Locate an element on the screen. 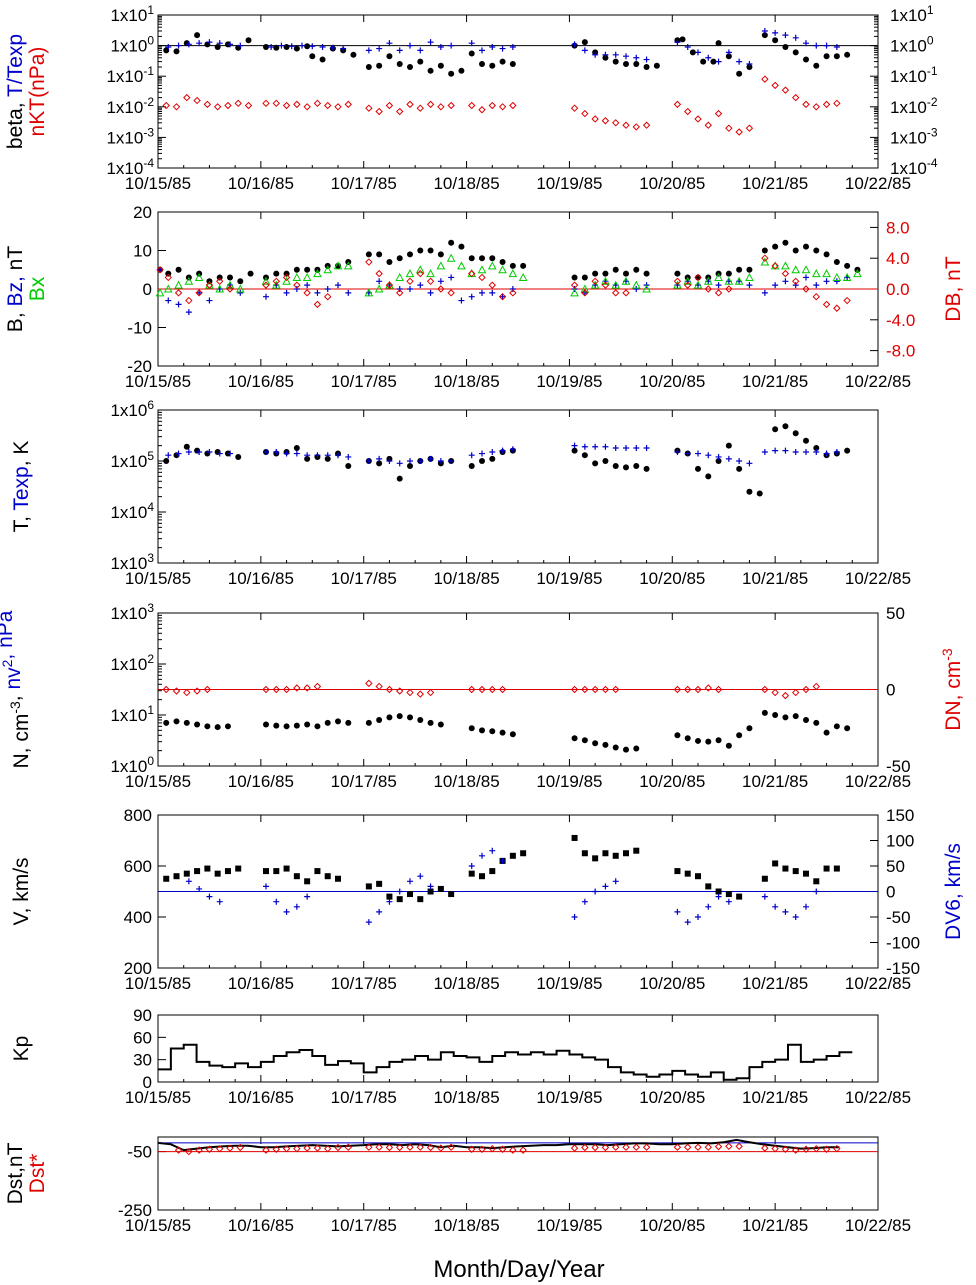 The width and height of the screenshot is (976, 1285). y-tick-label: 60 is located at coordinates (142, 1037).